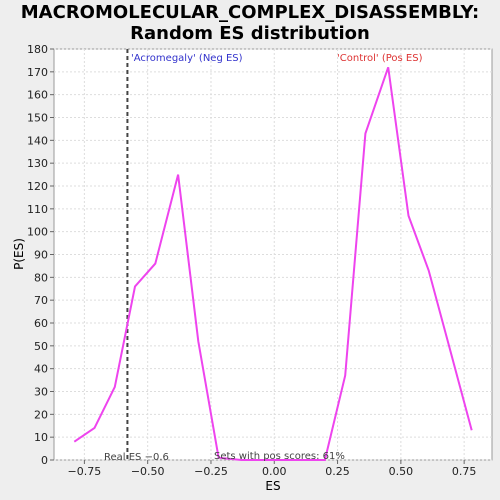 This screenshot has height=500, width=500. Describe the element at coordinates (44, 460) in the screenshot. I see `y-tick-label: 0` at that location.